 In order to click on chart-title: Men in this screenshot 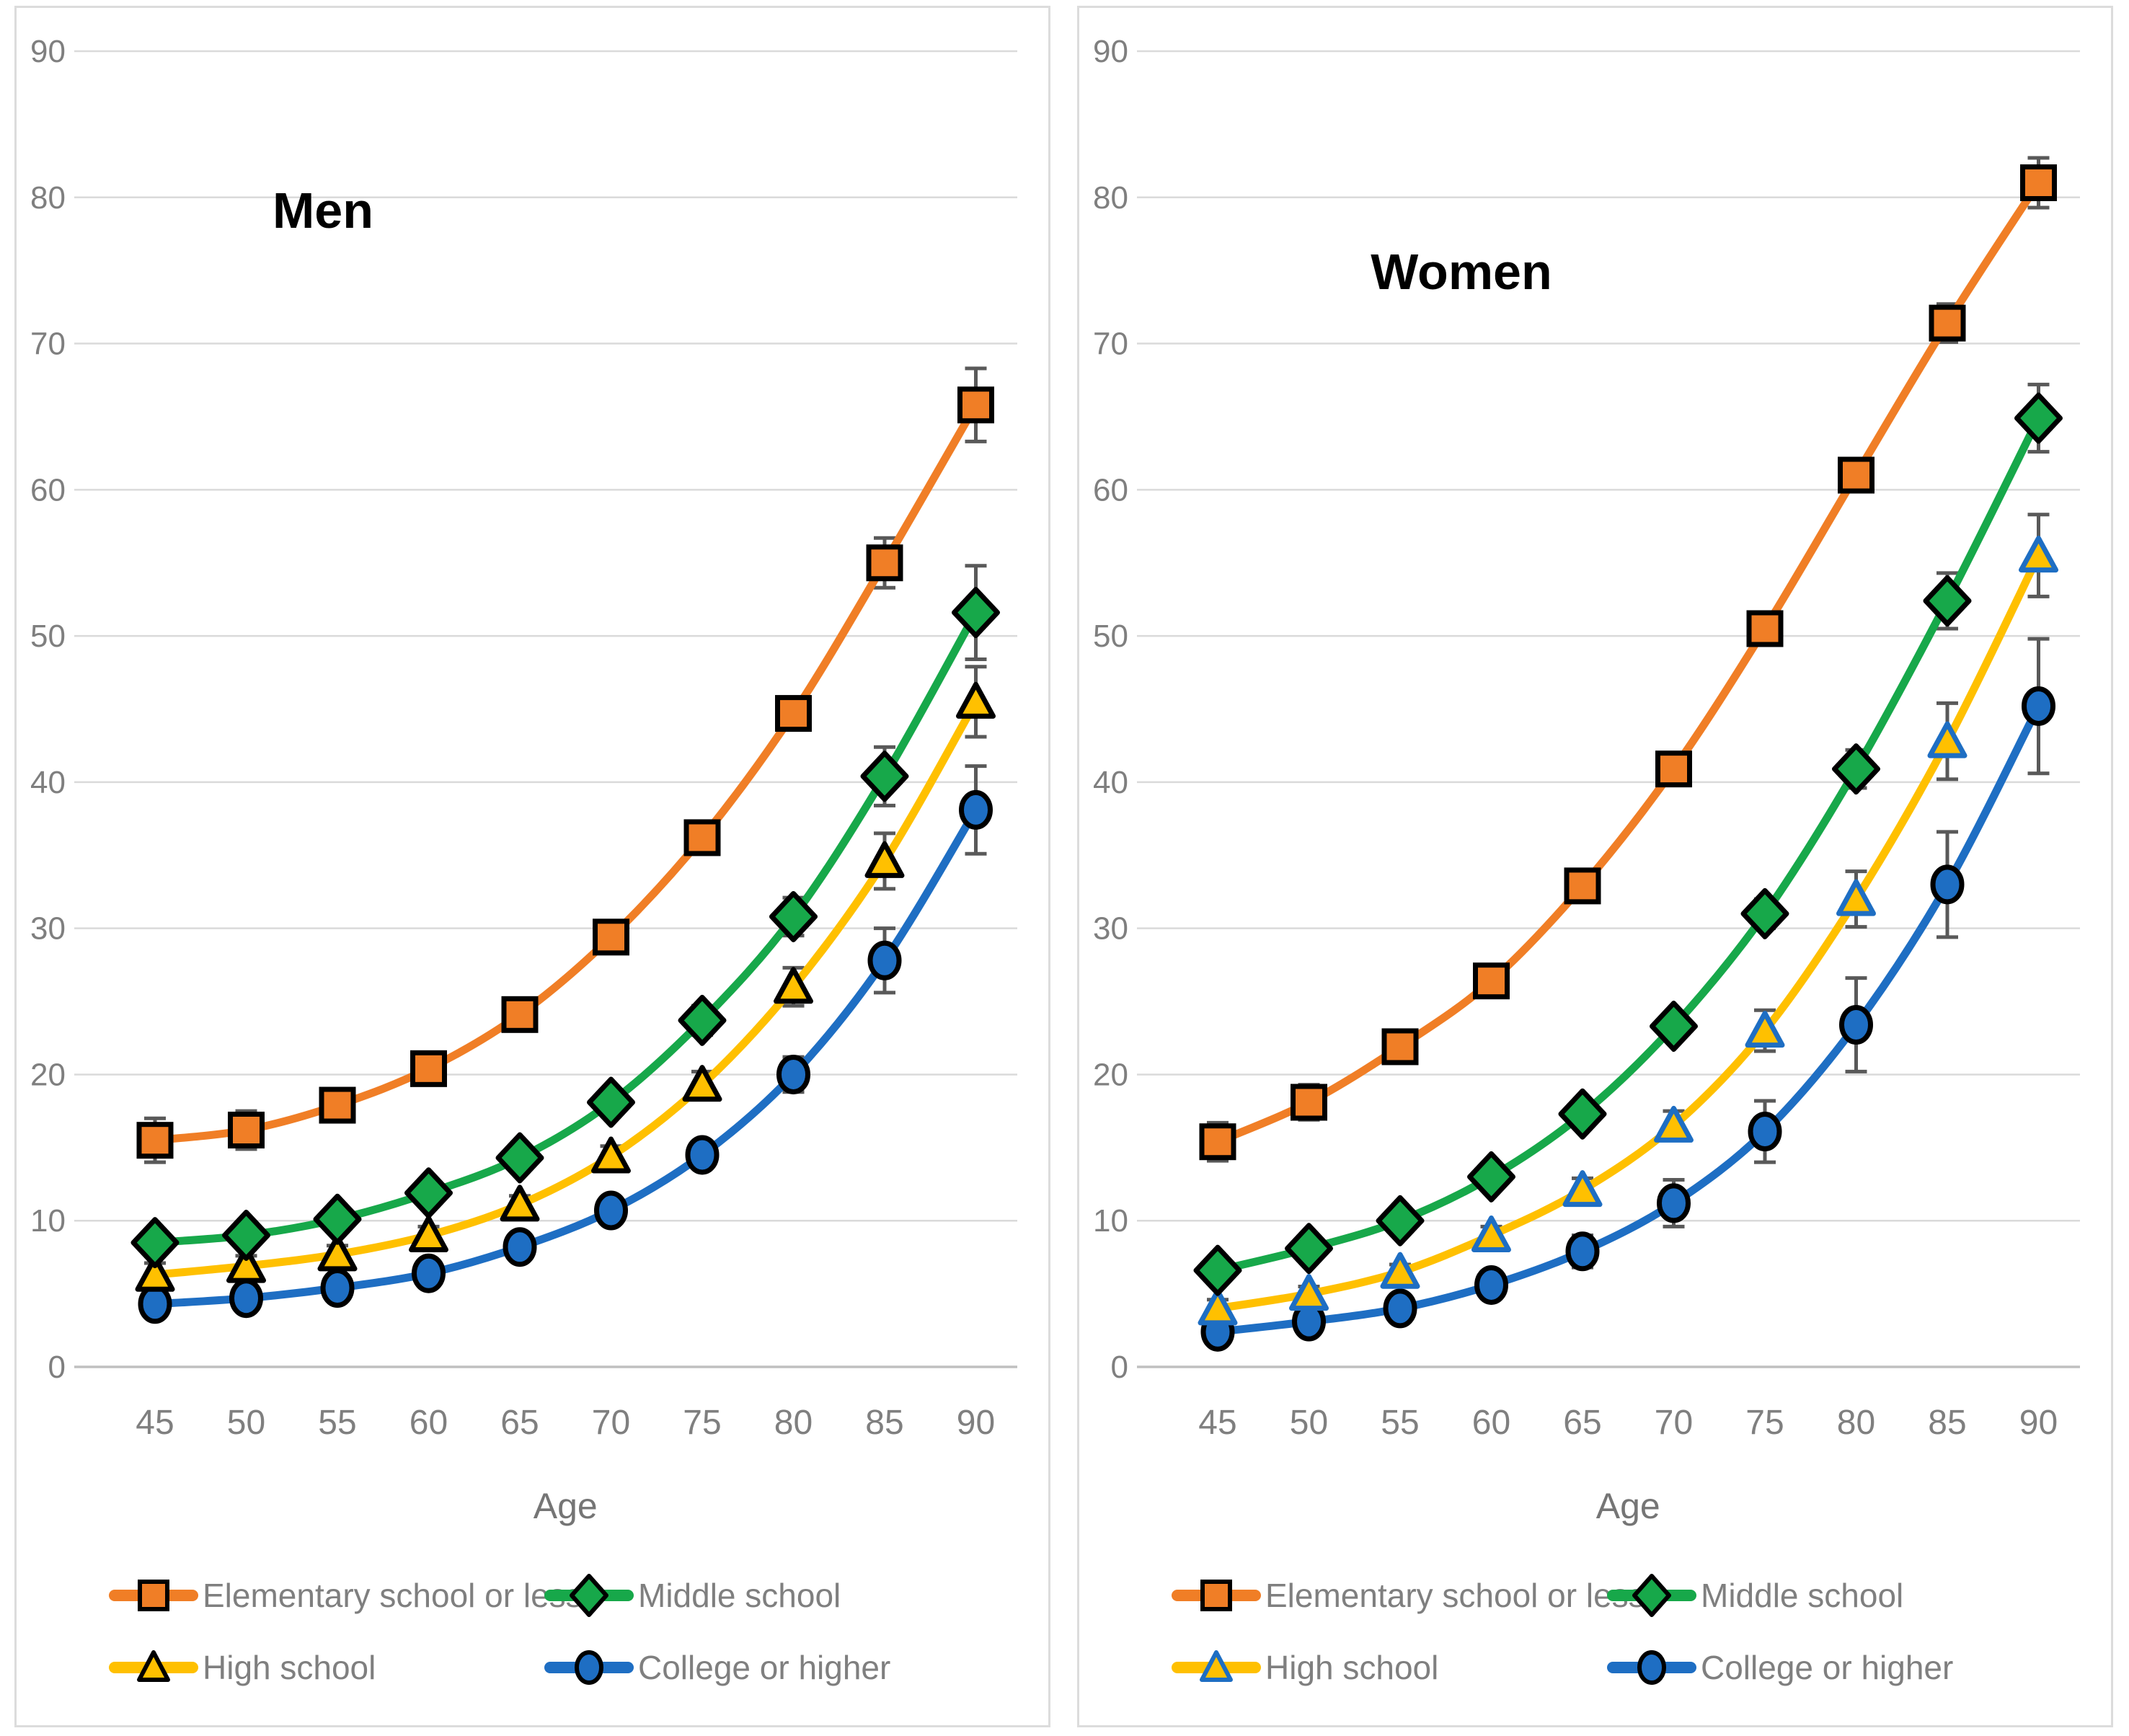, I will do `click(323, 210)`.